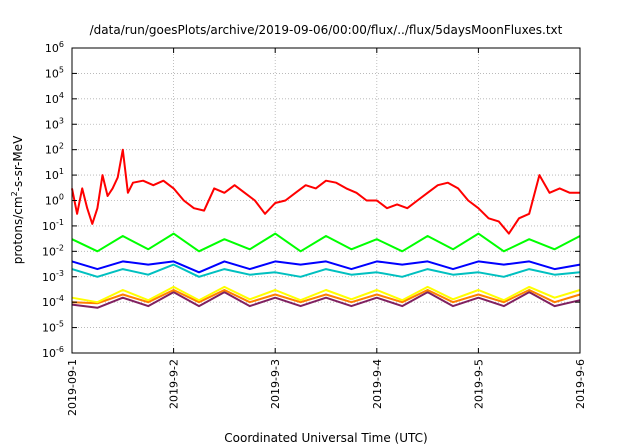 This screenshot has height=448, width=640. What do you see at coordinates (377, 384) in the screenshot?
I see `x-tick-label: 2019-9-4` at bounding box center [377, 384].